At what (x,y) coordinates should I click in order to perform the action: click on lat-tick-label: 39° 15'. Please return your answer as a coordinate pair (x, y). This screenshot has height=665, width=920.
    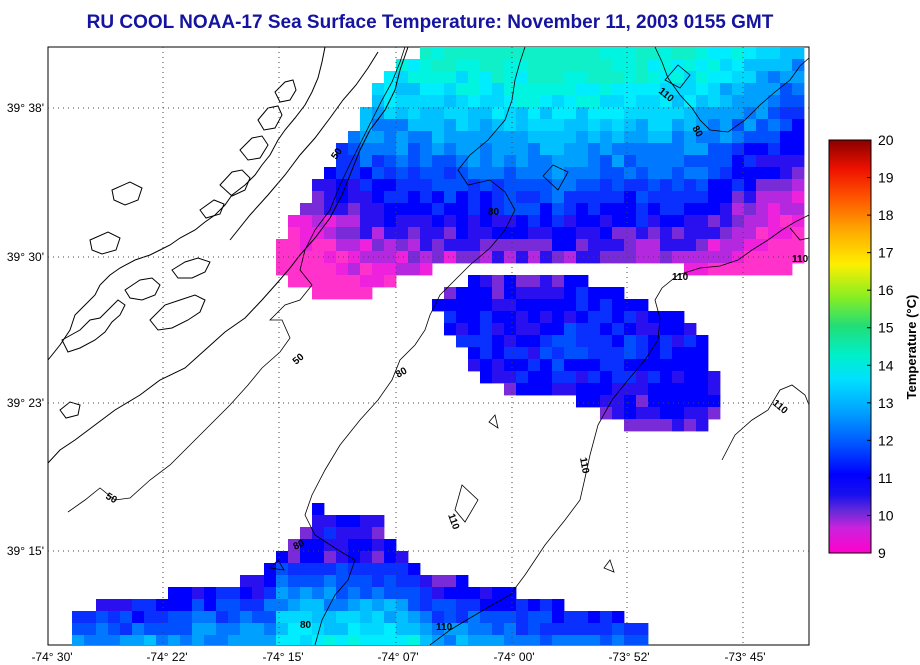
    Looking at the image, I should click on (25, 551).